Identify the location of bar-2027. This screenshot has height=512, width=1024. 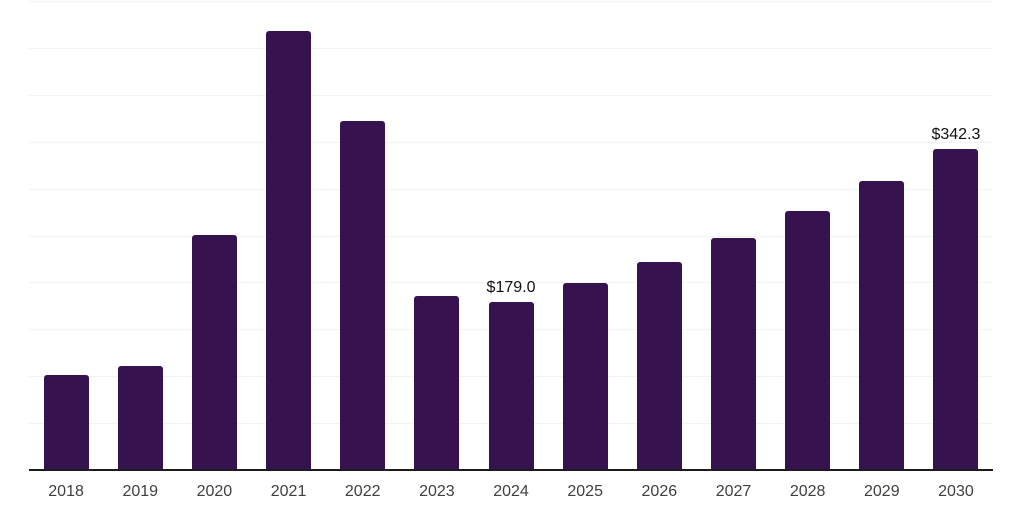
(733, 353).